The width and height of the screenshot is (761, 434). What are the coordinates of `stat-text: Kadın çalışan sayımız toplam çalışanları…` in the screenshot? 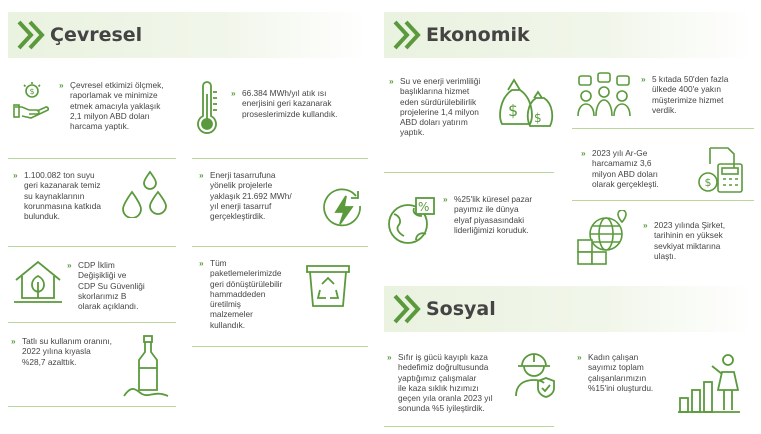 It's located at (615, 372).